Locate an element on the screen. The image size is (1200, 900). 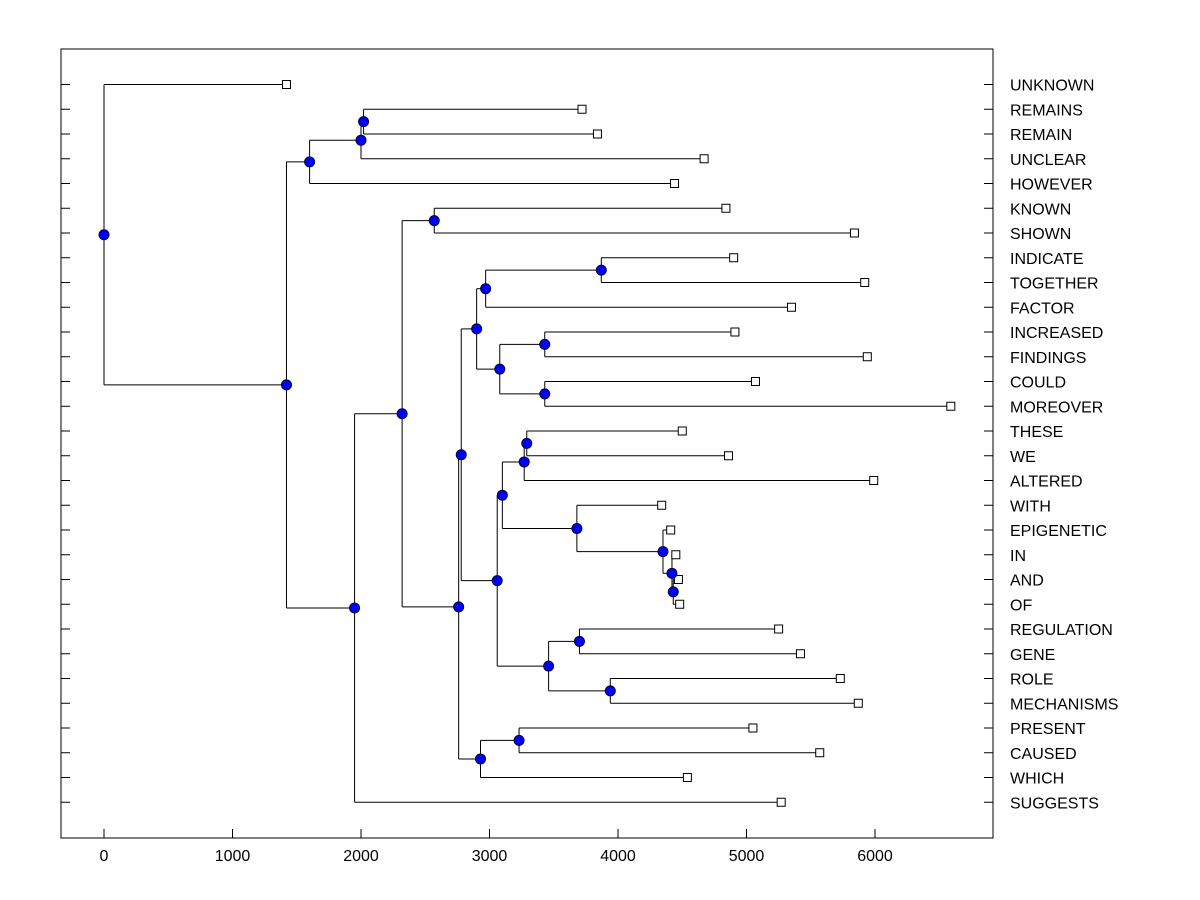
leaf-label: KNOWN is located at coordinates (1040, 209).